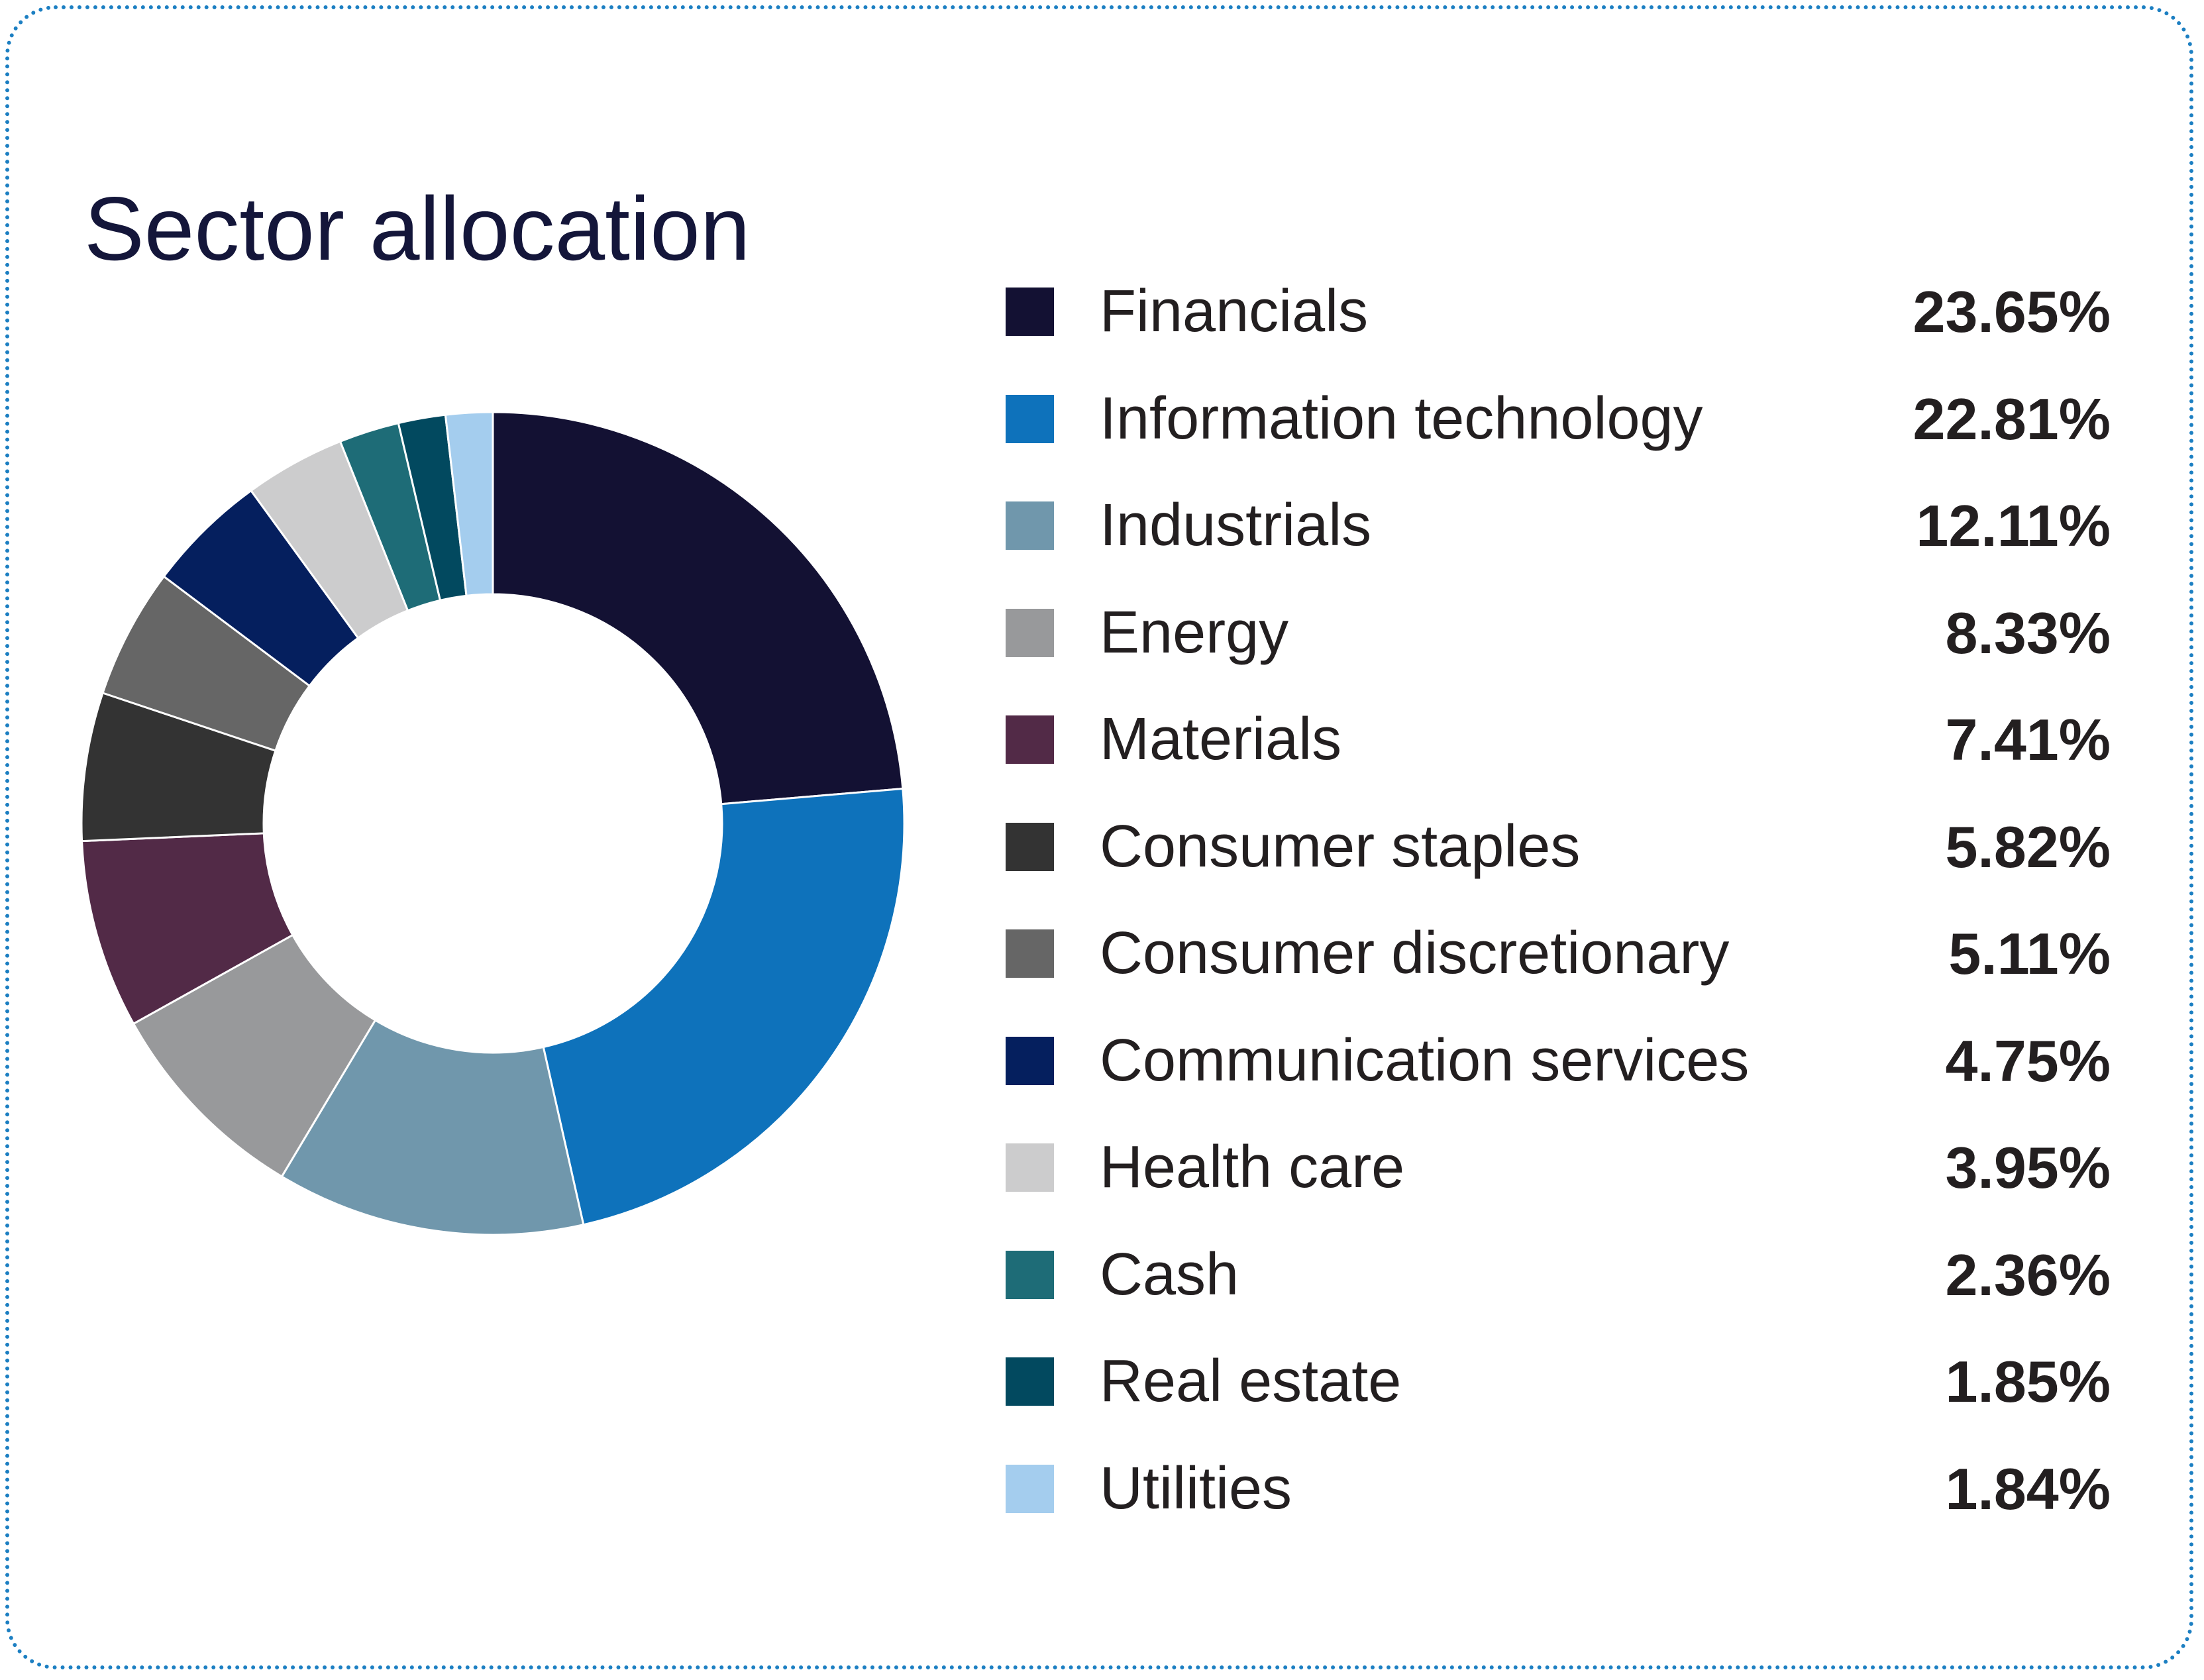 Image resolution: width=2204 pixels, height=1680 pixels. What do you see at coordinates (1558, 1391) in the screenshot?
I see `legend-item-real-estate: Real estate 1.85%` at bounding box center [1558, 1391].